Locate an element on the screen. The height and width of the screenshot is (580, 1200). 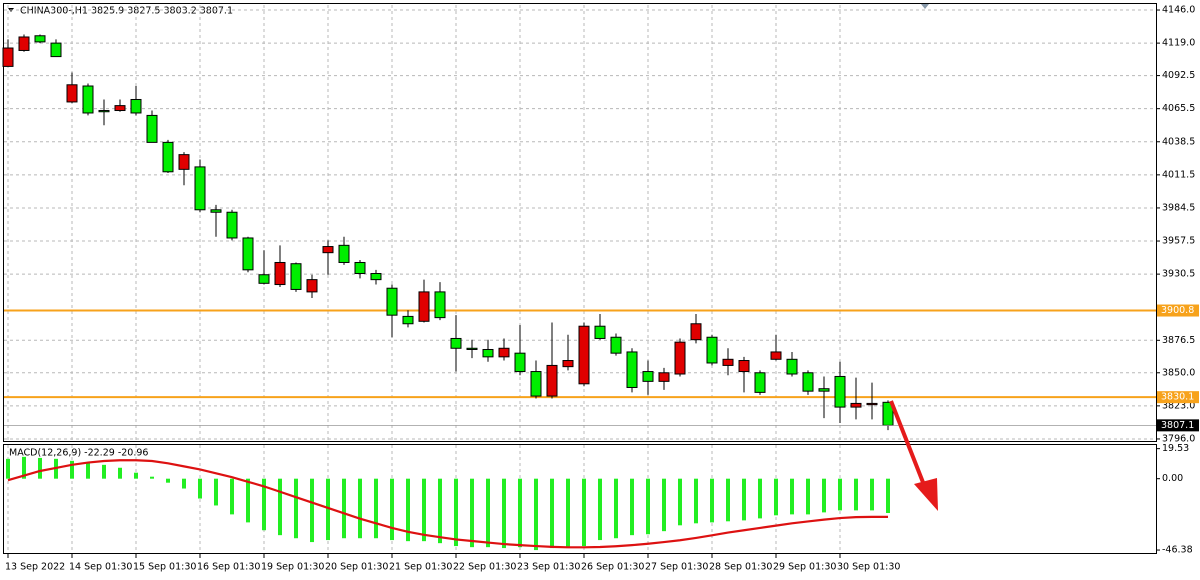
y-tick-label: 3984.5 is located at coordinates (1178, 207).